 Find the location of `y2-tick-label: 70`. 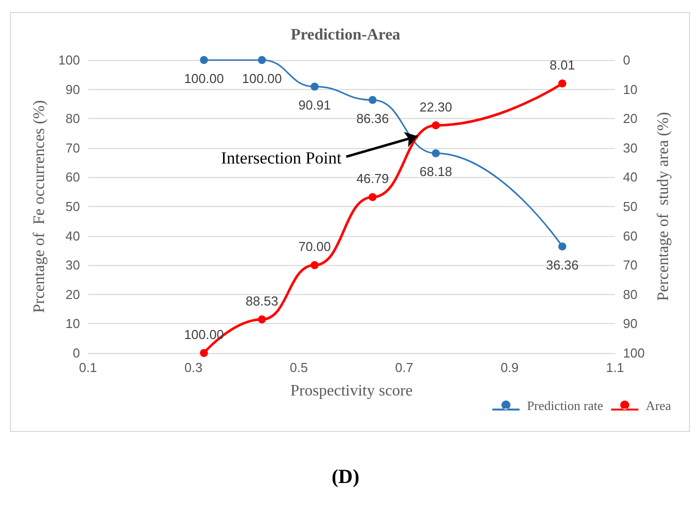

y2-tick-label: 70 is located at coordinates (630, 265).